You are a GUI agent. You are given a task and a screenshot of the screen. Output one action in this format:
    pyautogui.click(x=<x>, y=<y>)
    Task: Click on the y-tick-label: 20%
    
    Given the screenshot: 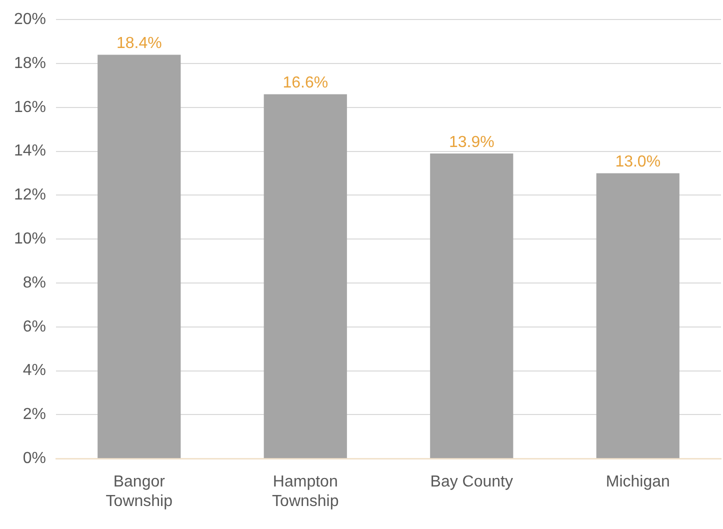 What is the action you would take?
    pyautogui.click(x=30, y=19)
    